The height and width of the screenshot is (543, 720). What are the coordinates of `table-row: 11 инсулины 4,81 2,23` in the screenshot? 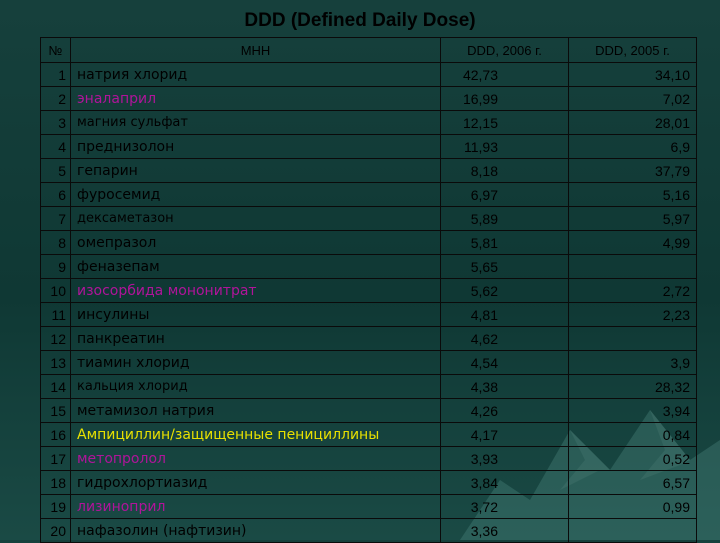 It's located at (368, 314).